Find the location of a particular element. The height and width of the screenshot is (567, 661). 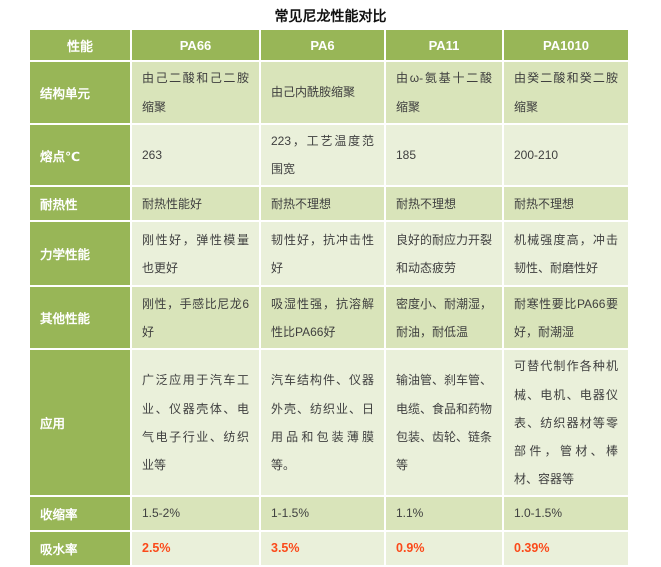

table-cell: 机械强度高，冲击韧性、耐磨性好 is located at coordinates (566, 254).